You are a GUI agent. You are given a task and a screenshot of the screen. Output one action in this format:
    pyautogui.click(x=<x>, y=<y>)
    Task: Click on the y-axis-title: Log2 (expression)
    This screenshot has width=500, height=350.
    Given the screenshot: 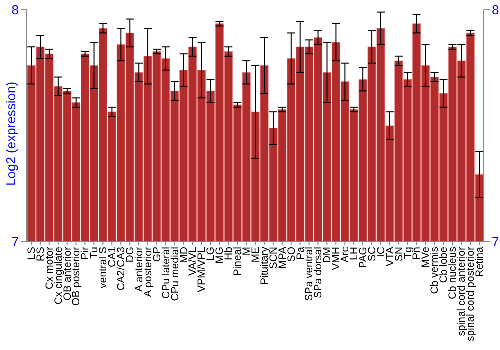 What is the action you would take?
    pyautogui.click(x=11, y=134)
    